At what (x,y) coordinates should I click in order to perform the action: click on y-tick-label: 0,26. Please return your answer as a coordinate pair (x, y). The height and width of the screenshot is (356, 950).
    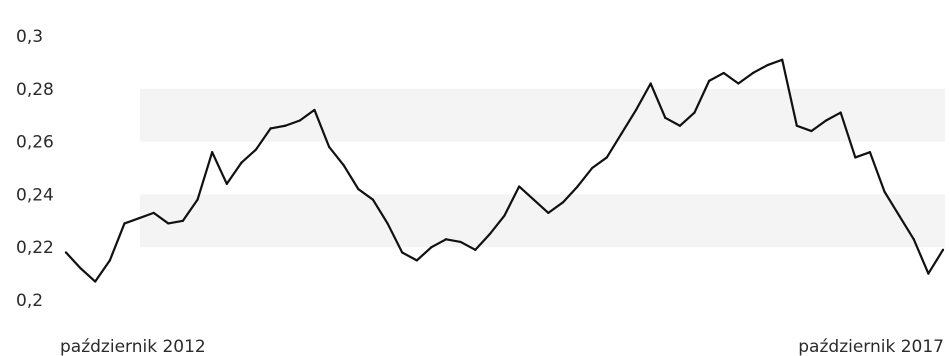
    Looking at the image, I should click on (35, 143).